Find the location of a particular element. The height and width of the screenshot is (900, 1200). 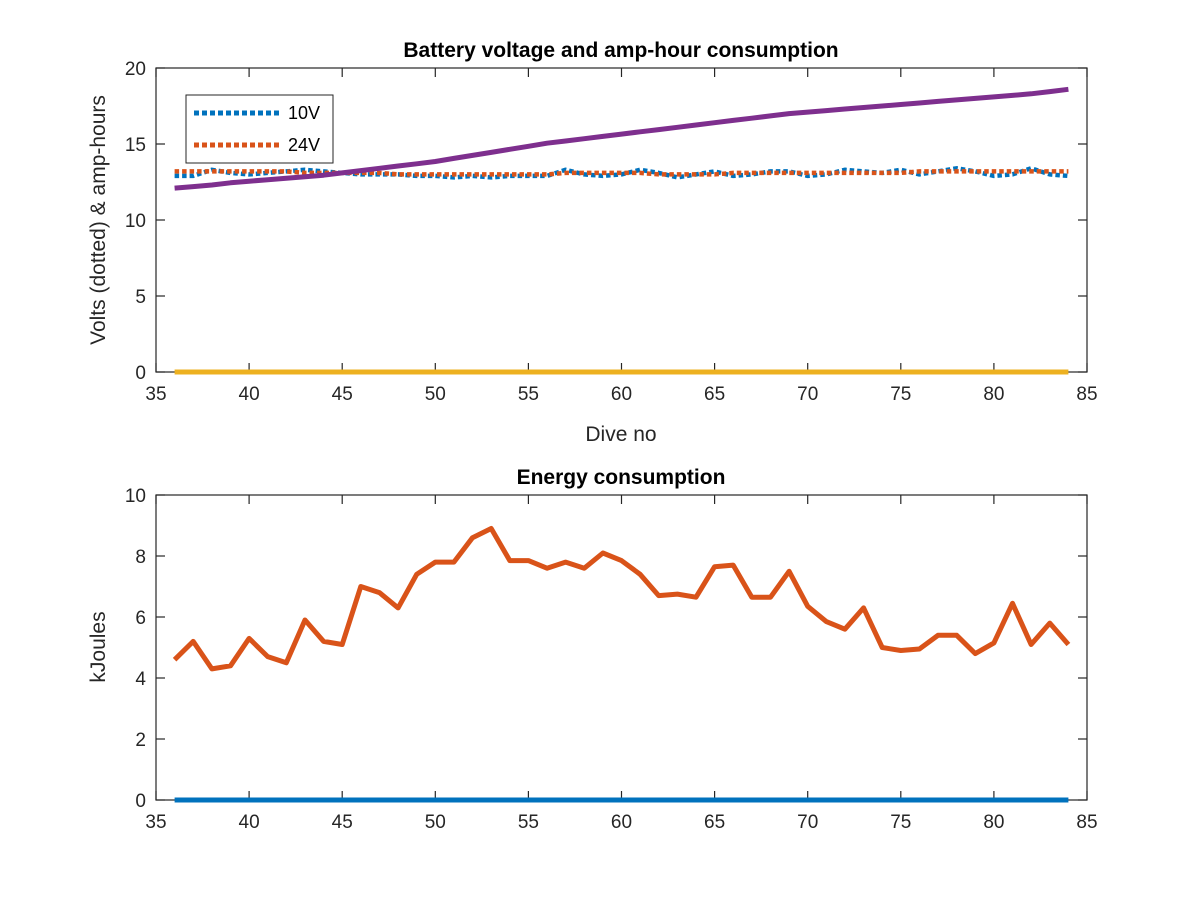

bottom-xtick-label: 40 is located at coordinates (249, 822).